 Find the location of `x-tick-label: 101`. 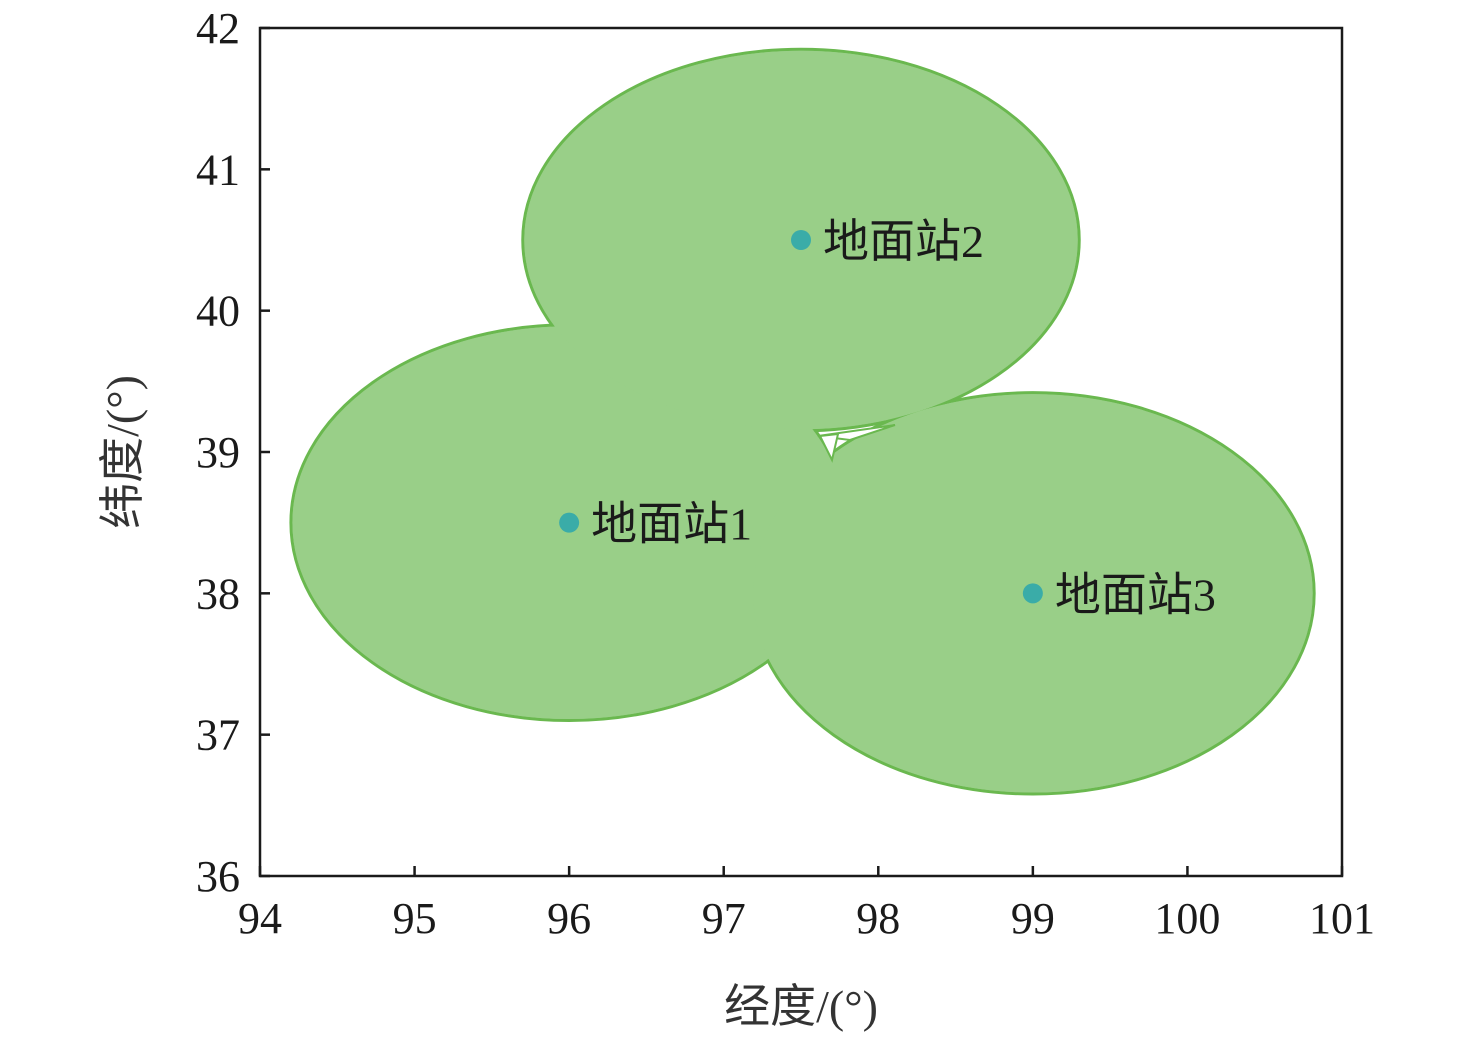

x-tick-label: 101 is located at coordinates (1342, 918).